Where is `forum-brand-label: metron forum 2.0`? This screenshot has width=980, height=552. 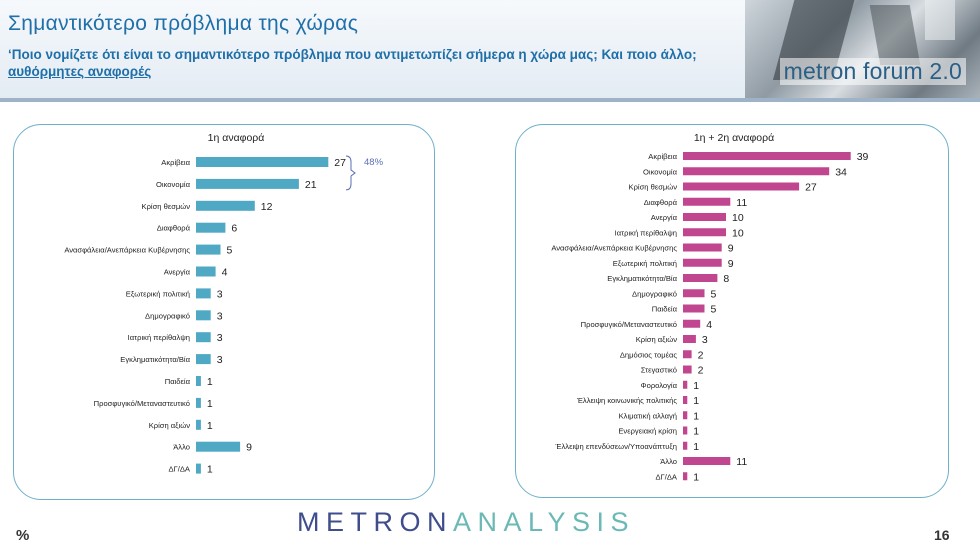
forum-brand-label: metron forum 2.0 is located at coordinates (872, 71).